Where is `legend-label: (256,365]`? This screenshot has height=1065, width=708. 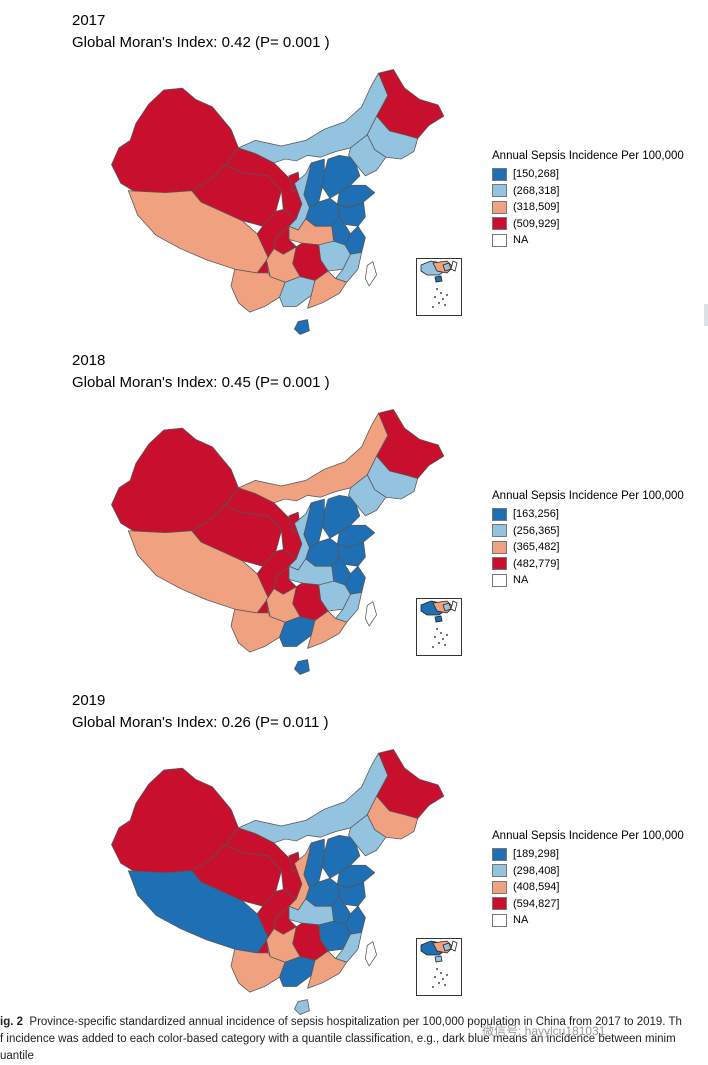 legend-label: (256,365] is located at coordinates (536, 530).